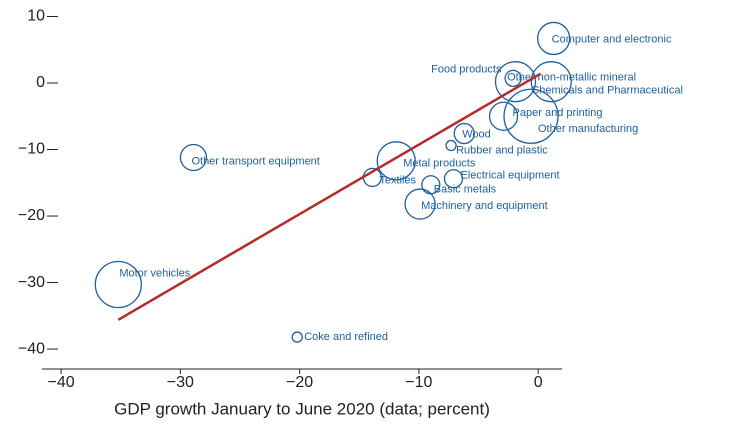  I want to click on point-label: Computer and electronic, so click(612, 39).